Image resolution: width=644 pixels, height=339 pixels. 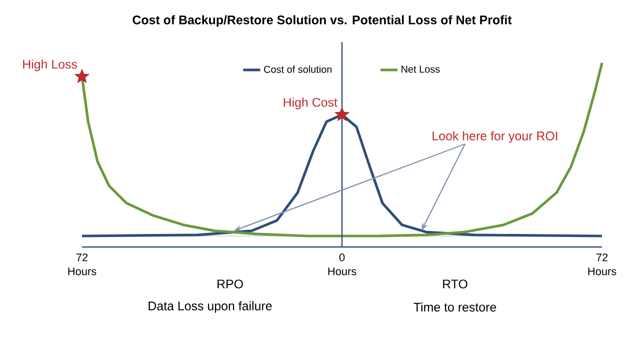 I want to click on text: Time to restore, so click(x=455, y=307).